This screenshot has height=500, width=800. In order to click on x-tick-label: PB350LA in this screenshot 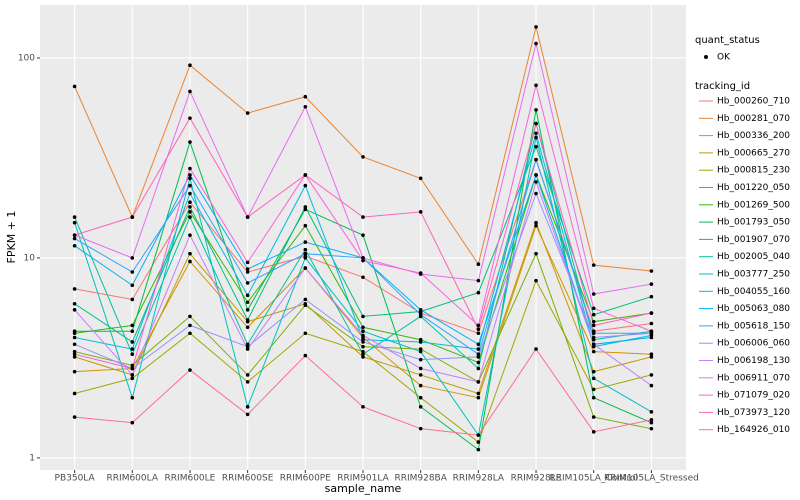, I will do `click(75, 479)`.